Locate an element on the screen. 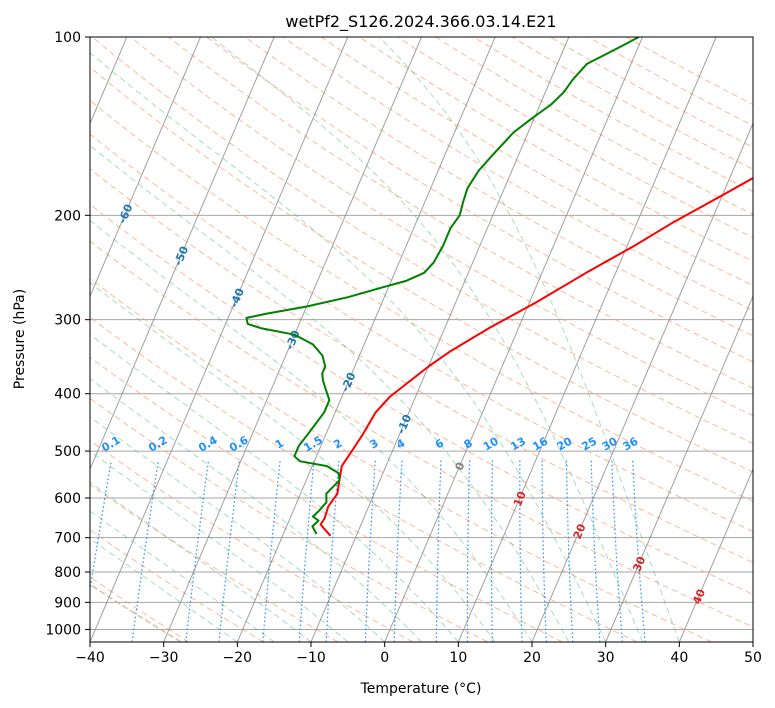 The height and width of the screenshot is (708, 775). y-tick-label: 300 is located at coordinates (67, 321).